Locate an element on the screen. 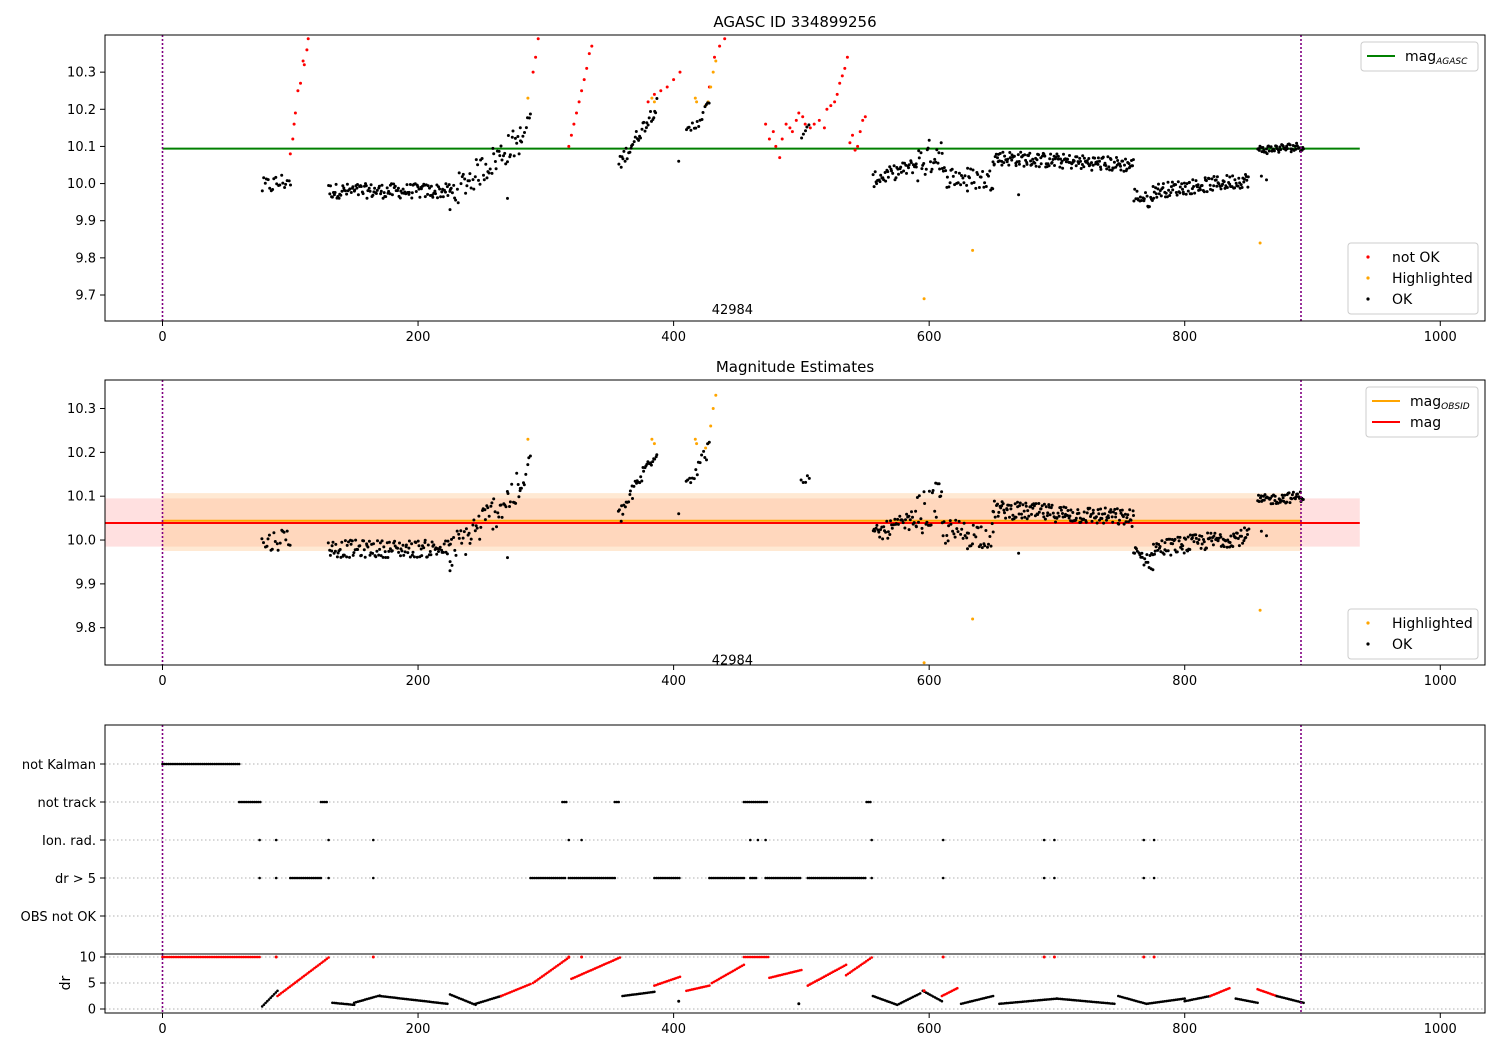 The image size is (1500, 1050). legend-subscript: AGASC is located at coordinates (1451, 62).